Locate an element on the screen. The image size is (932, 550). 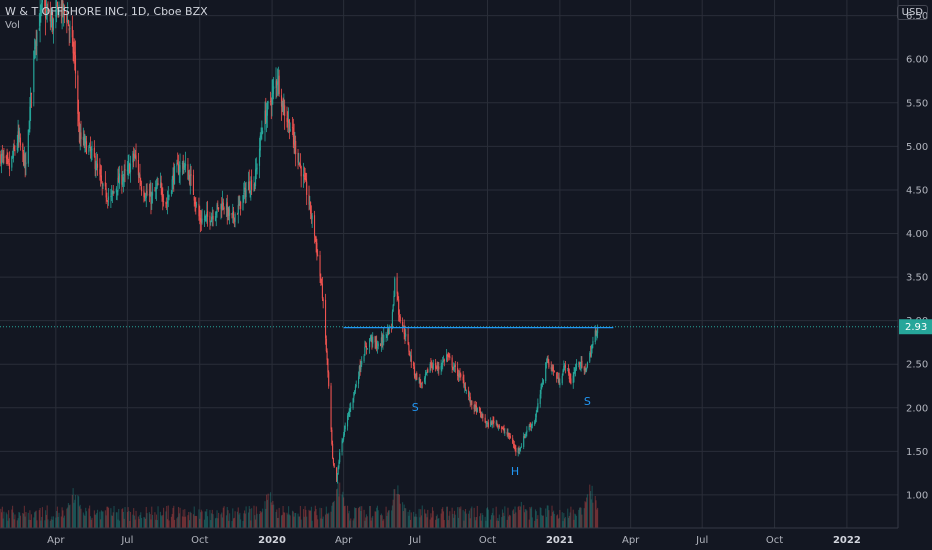
x-tick-label: Oct is located at coordinates (774, 540).